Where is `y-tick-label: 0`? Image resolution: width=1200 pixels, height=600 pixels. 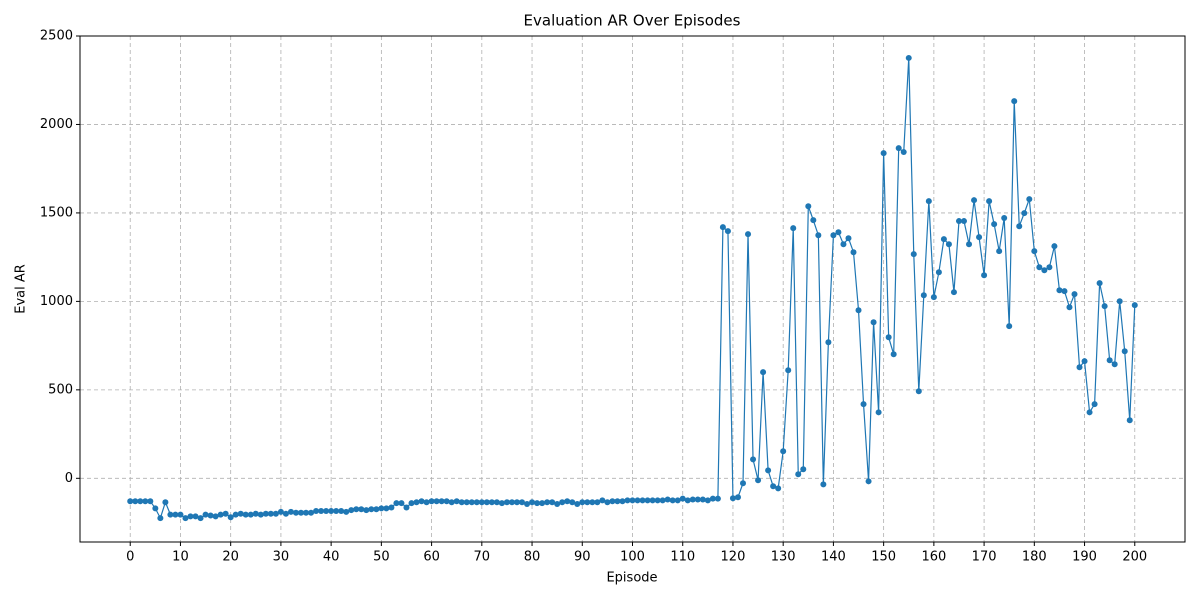 y-tick-label: 0 is located at coordinates (69, 478).